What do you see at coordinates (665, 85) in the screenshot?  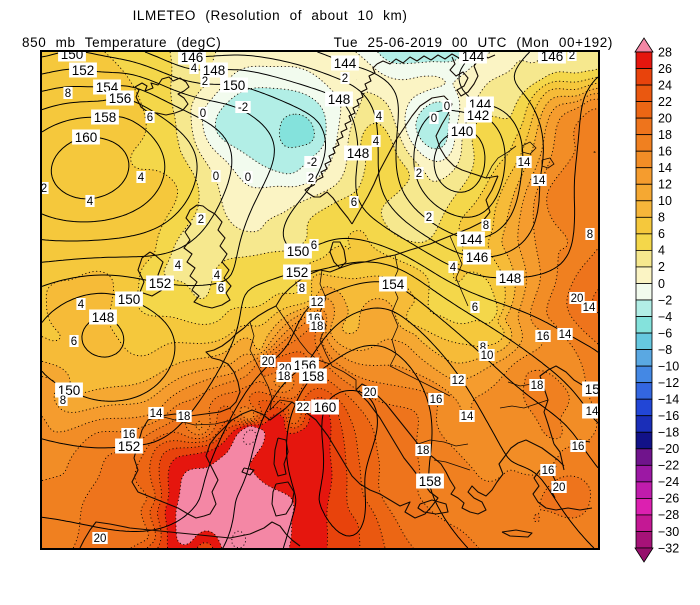 I see `svg-text: 24` at bounding box center [665, 85].